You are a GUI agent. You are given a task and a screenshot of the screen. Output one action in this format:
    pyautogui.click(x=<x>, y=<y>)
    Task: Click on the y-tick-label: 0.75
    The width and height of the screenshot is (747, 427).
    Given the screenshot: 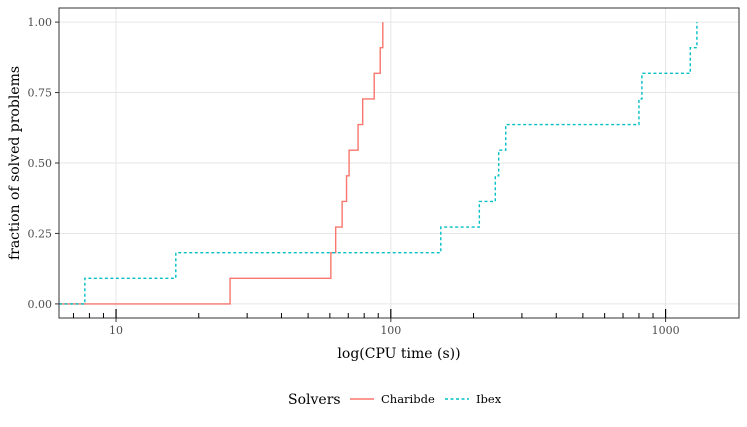 What is the action you would take?
    pyautogui.click(x=40, y=93)
    